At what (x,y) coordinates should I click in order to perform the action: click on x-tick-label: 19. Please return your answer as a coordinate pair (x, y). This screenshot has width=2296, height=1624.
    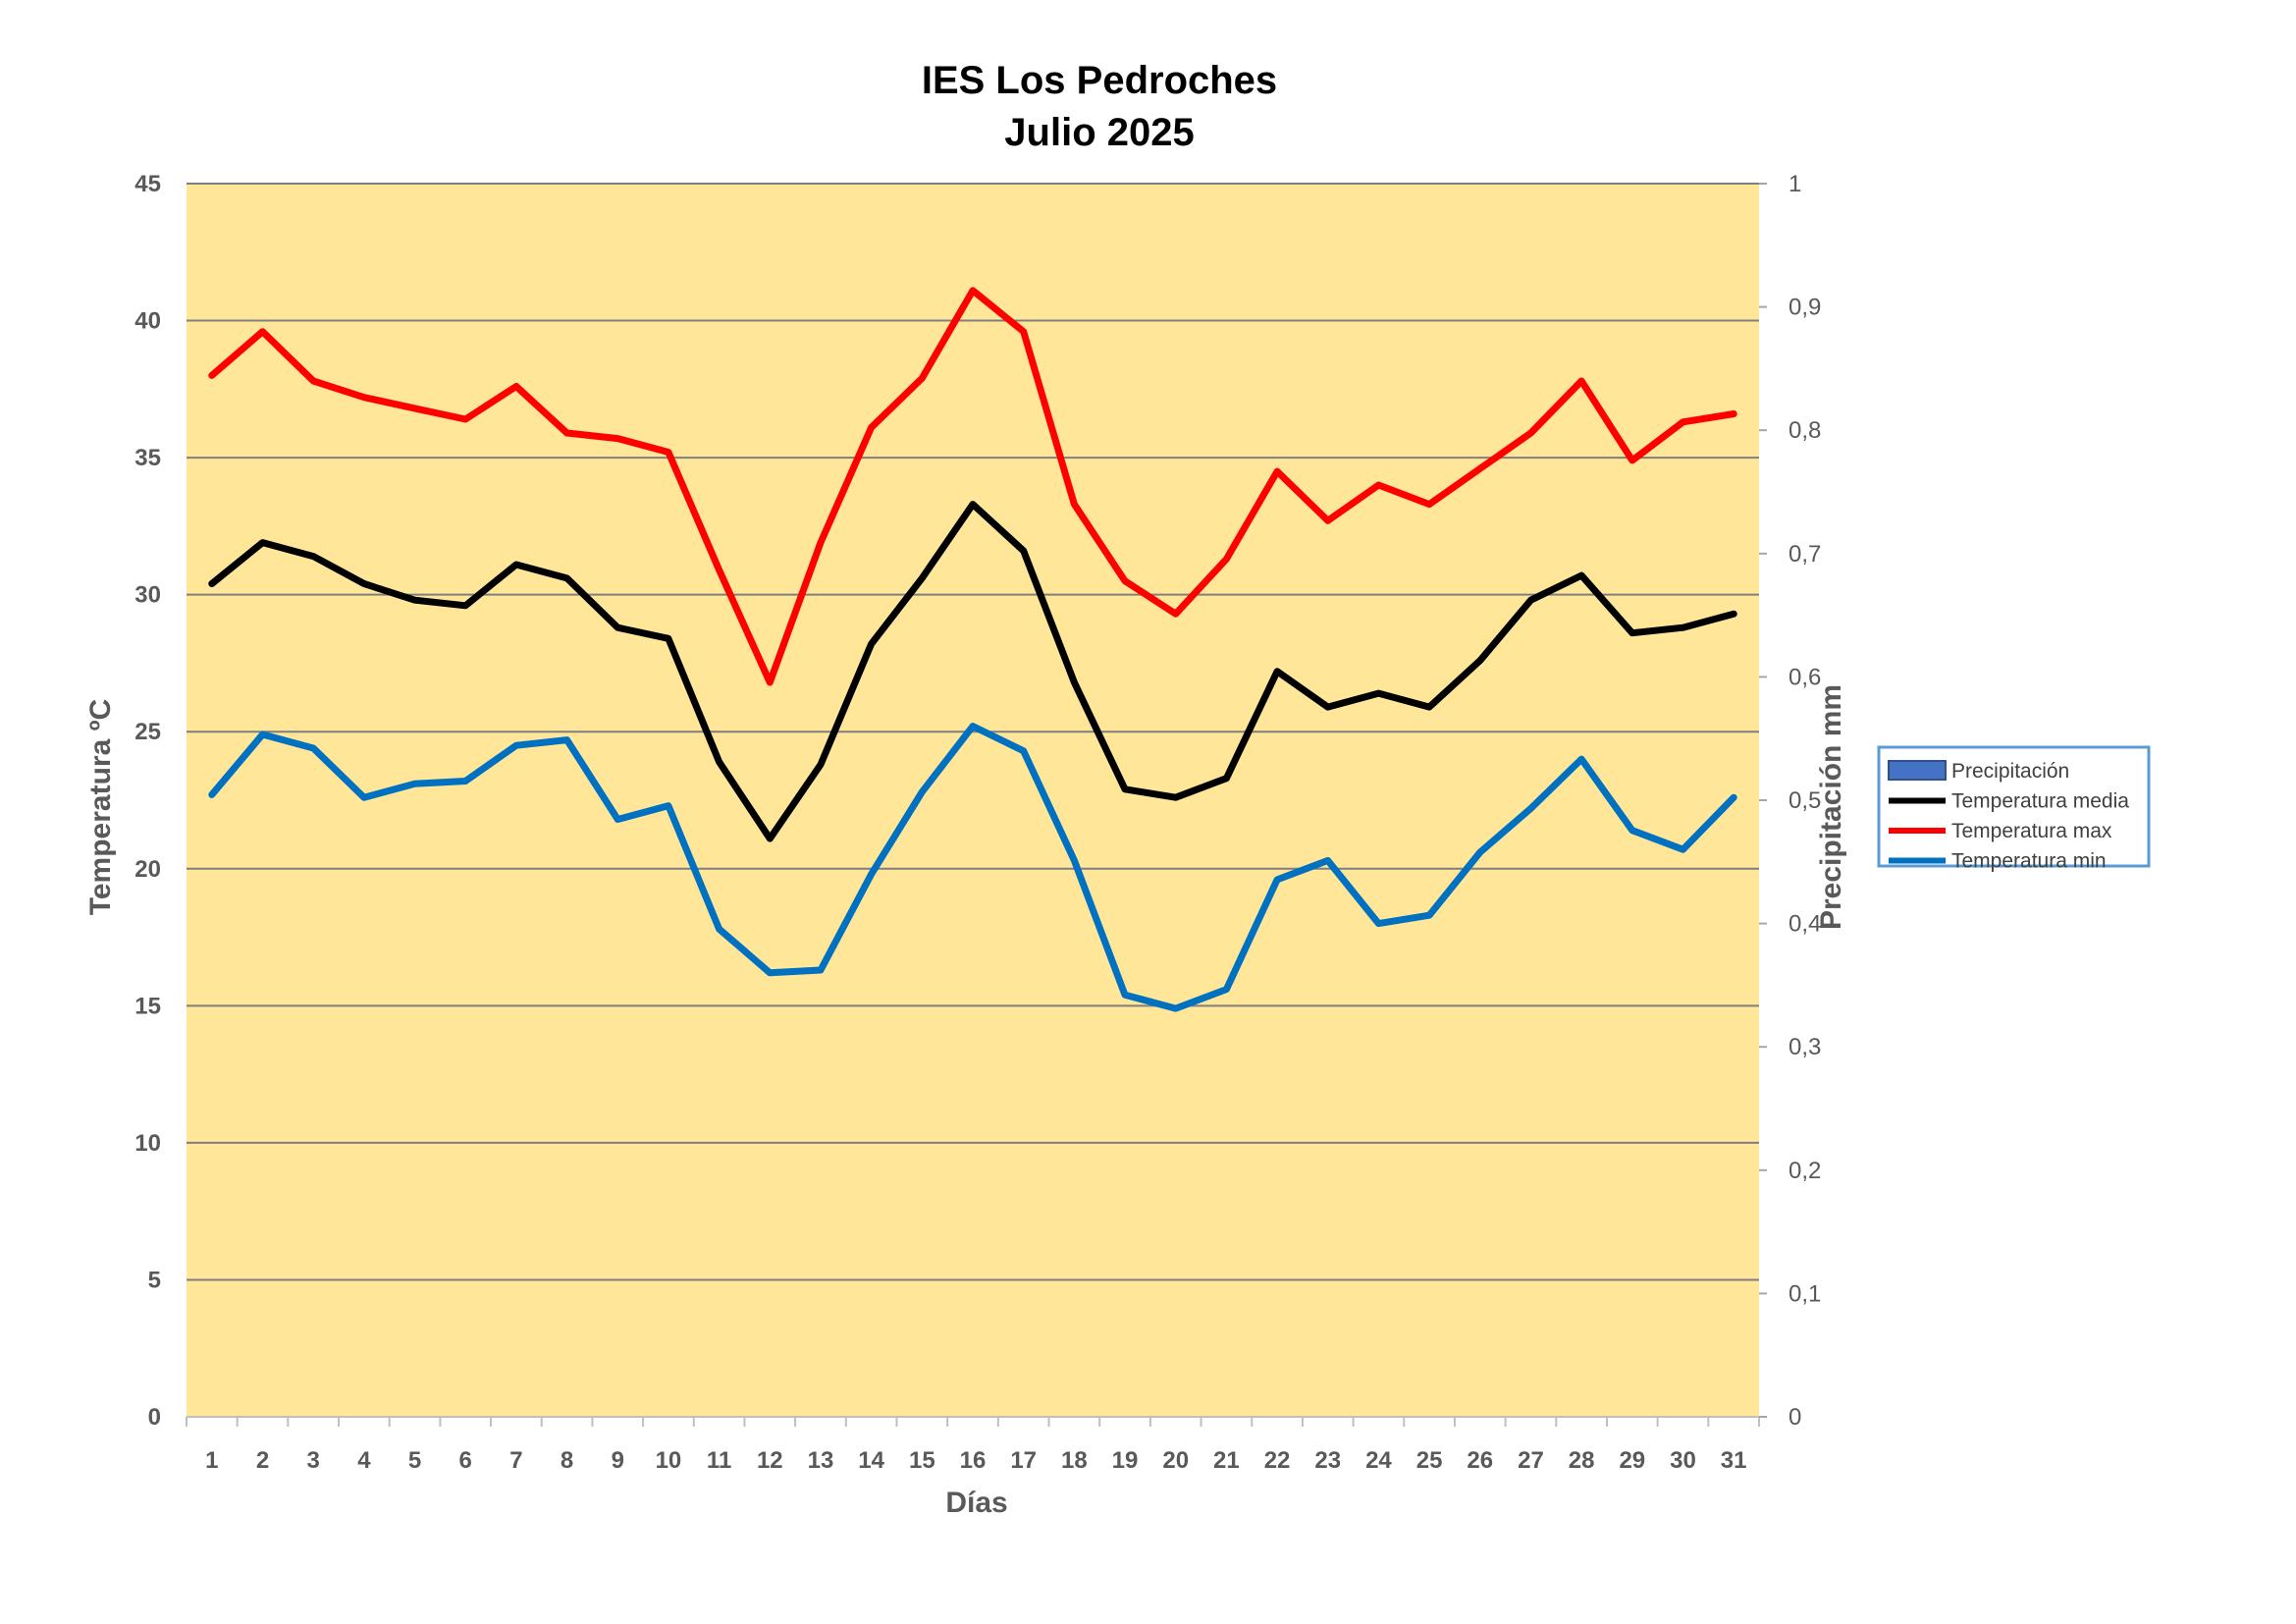
    Looking at the image, I should click on (1125, 1460).